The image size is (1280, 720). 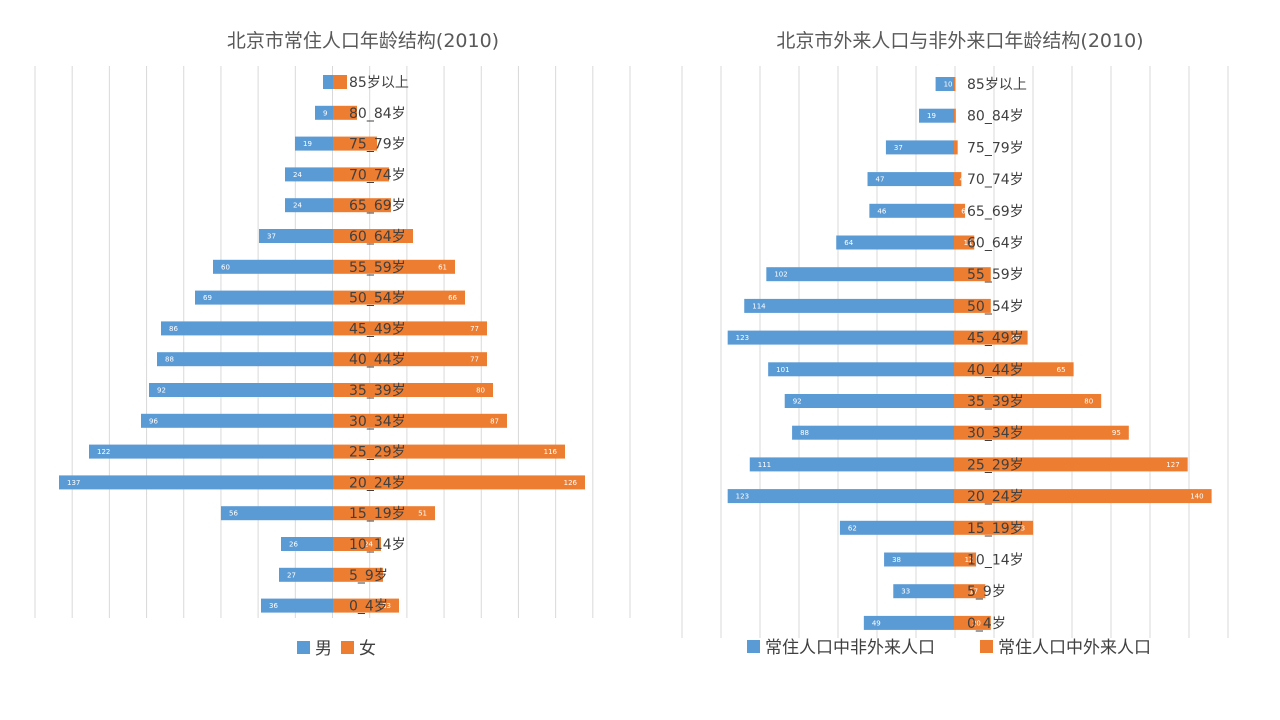 I want to click on data-label: 27, so click(x=291, y=575).